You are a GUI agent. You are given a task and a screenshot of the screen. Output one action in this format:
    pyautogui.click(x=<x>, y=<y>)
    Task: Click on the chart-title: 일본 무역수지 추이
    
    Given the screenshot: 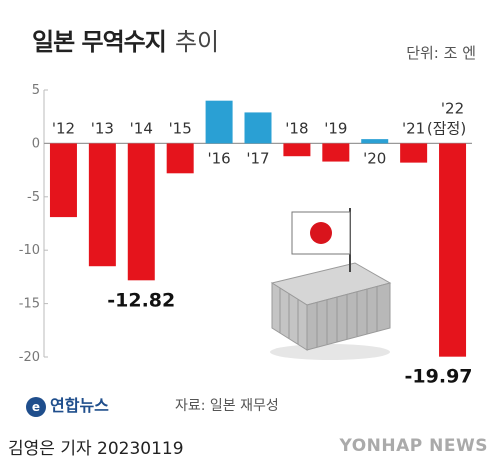 What is the action you would take?
    pyautogui.click(x=125, y=39)
    